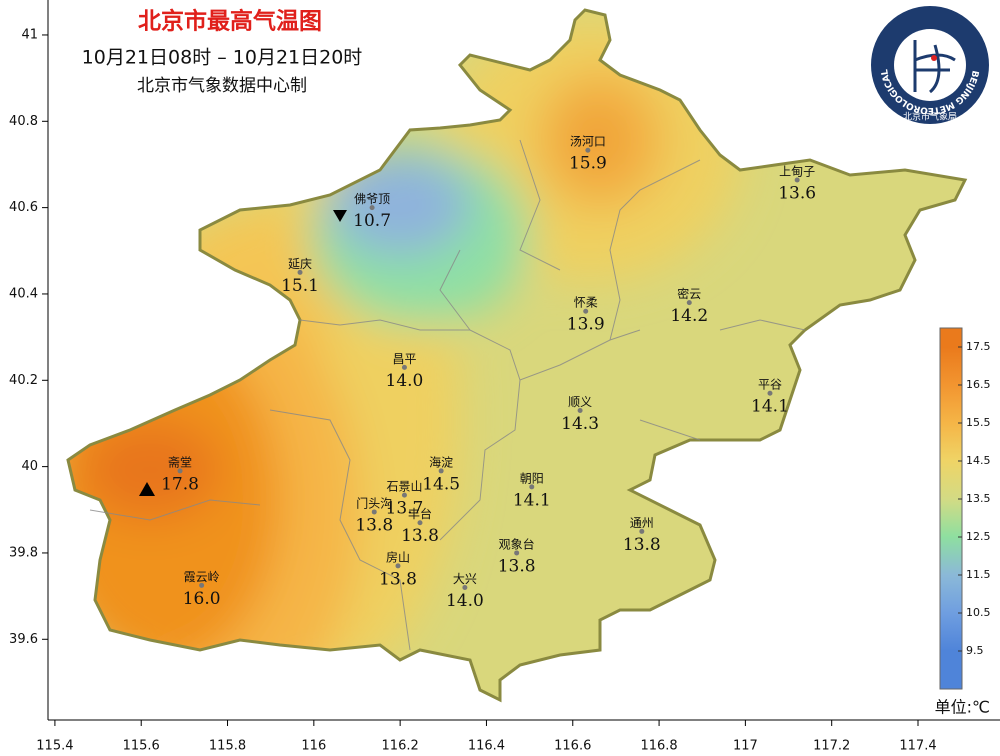 The height and width of the screenshot is (756, 1000). What do you see at coordinates (689, 316) in the screenshot?
I see `station-temp: 14.2` at bounding box center [689, 316].